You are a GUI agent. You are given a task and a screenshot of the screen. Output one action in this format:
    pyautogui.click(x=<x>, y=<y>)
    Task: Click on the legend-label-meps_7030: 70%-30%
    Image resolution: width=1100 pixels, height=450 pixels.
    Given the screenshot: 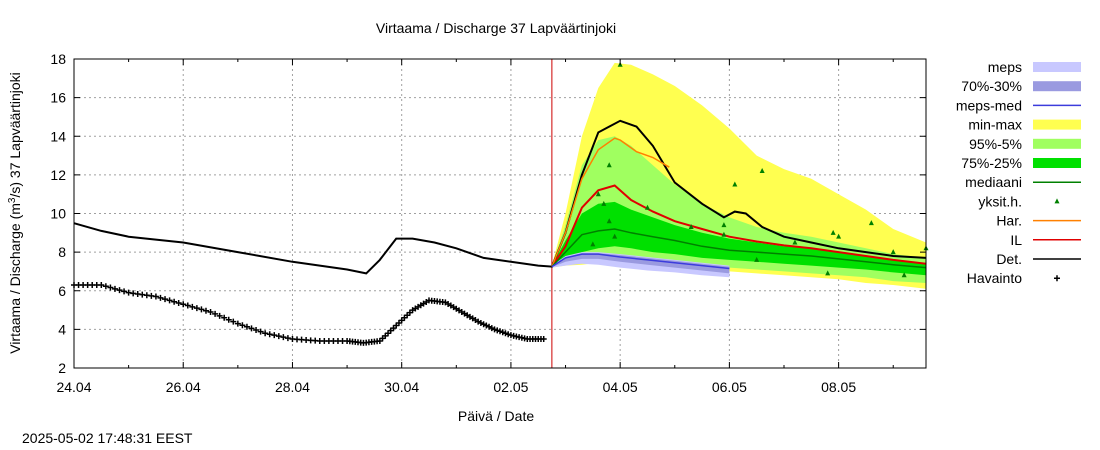 What is the action you would take?
    pyautogui.click(x=991, y=86)
    